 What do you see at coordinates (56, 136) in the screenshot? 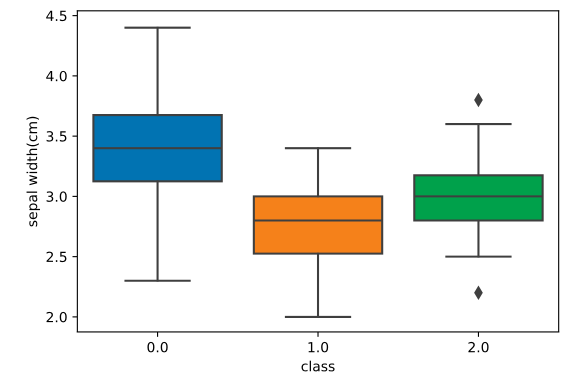
I see `y-tick-label: 3.5` at bounding box center [56, 136].